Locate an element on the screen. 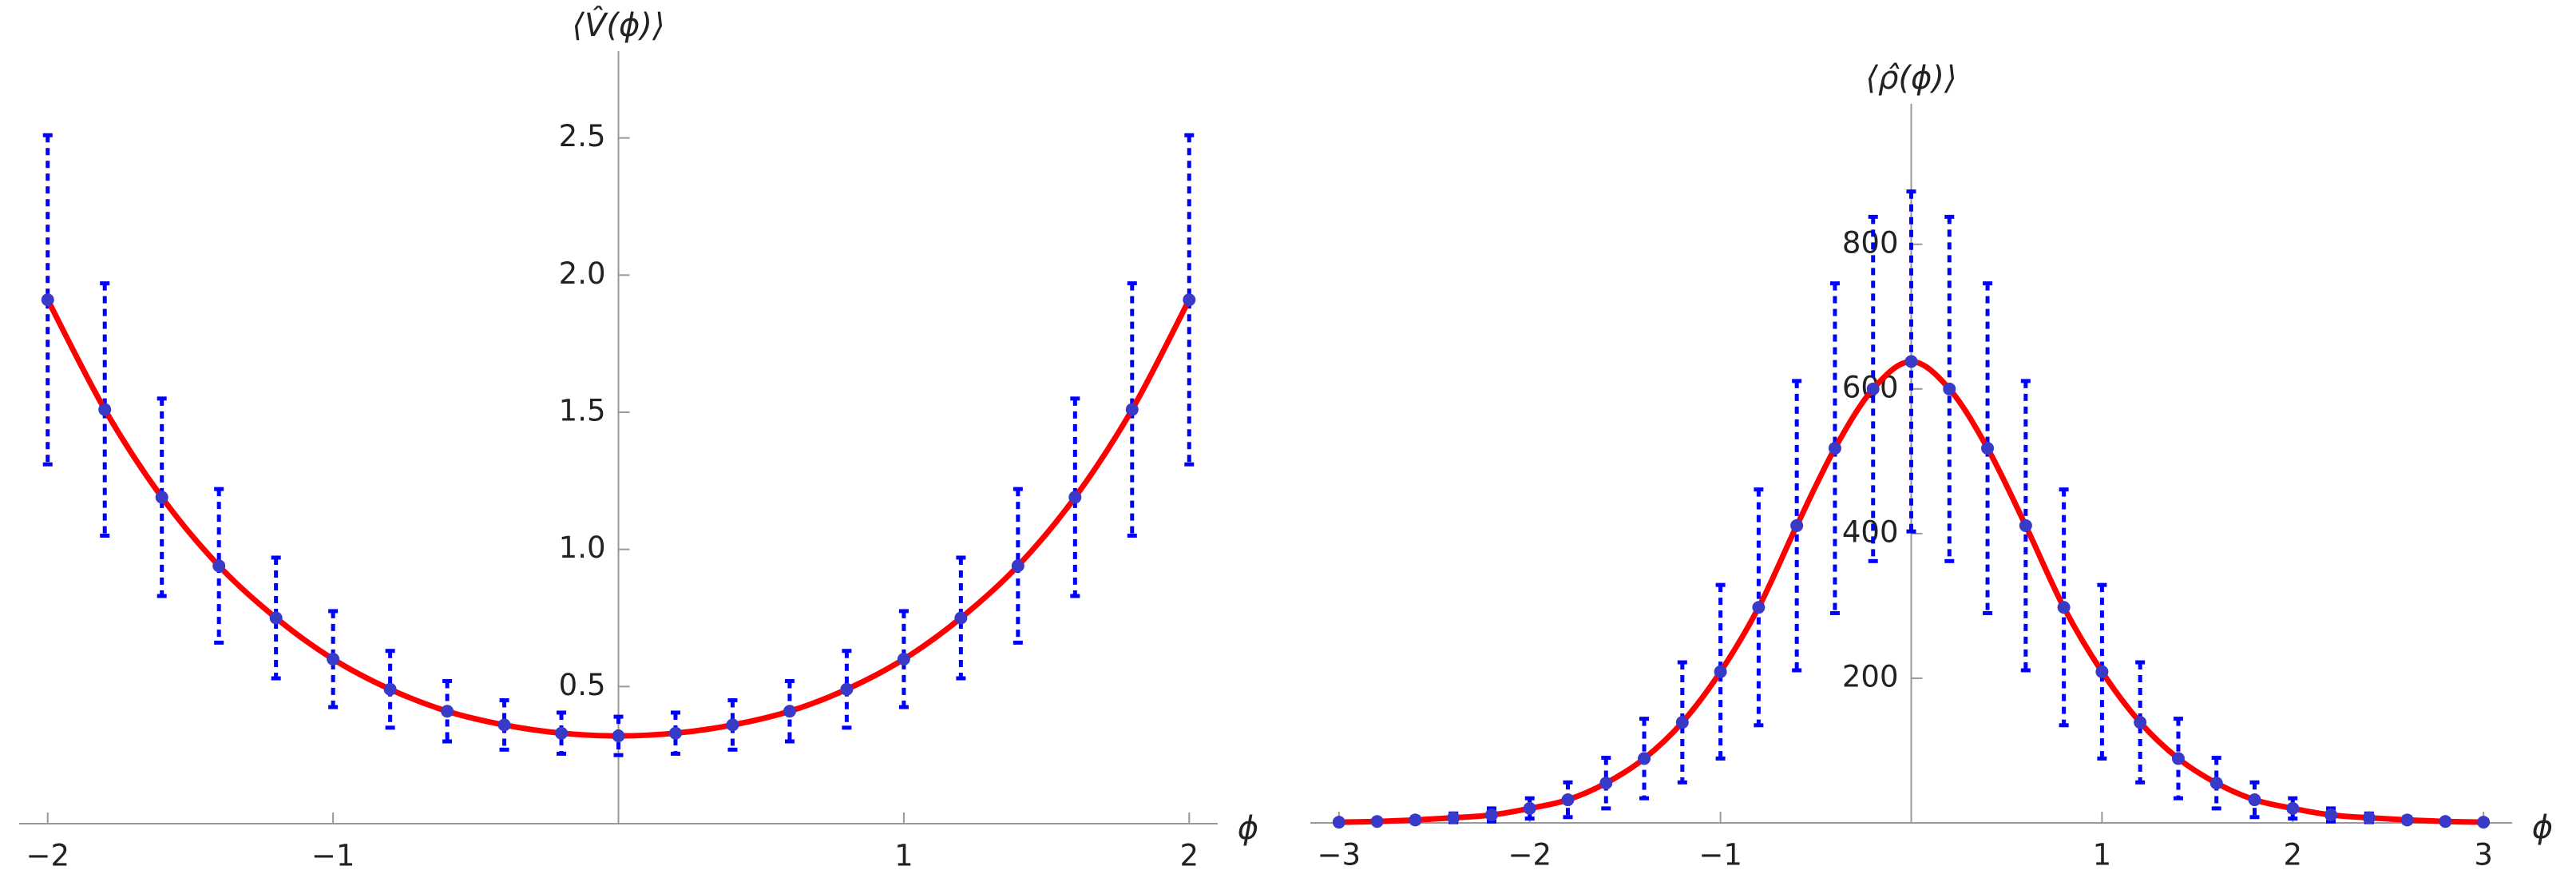 Image resolution: width=2576 pixels, height=886 pixels. y-axis-label: ⟨V̂(ϕ)⟩ is located at coordinates (618, 25).